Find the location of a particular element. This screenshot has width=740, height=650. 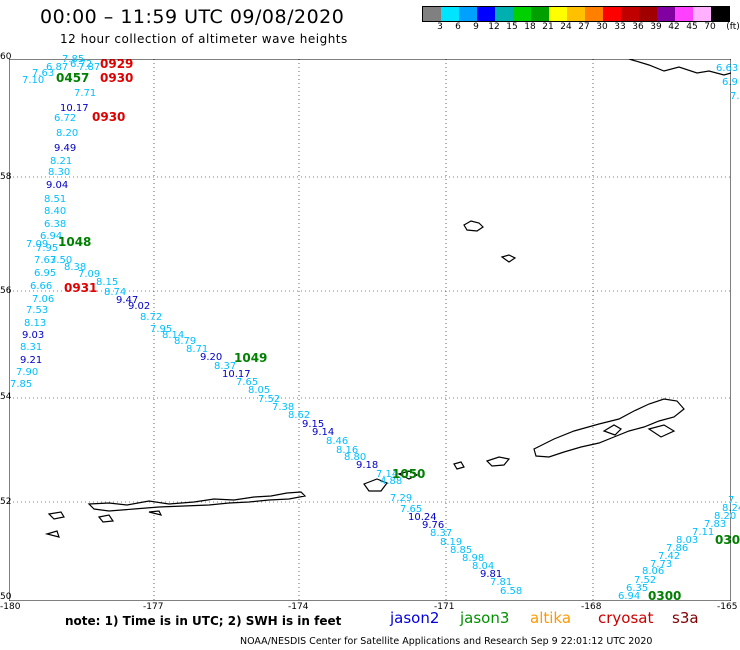

colorbar-label: 3 is located at coordinates (440, 27).